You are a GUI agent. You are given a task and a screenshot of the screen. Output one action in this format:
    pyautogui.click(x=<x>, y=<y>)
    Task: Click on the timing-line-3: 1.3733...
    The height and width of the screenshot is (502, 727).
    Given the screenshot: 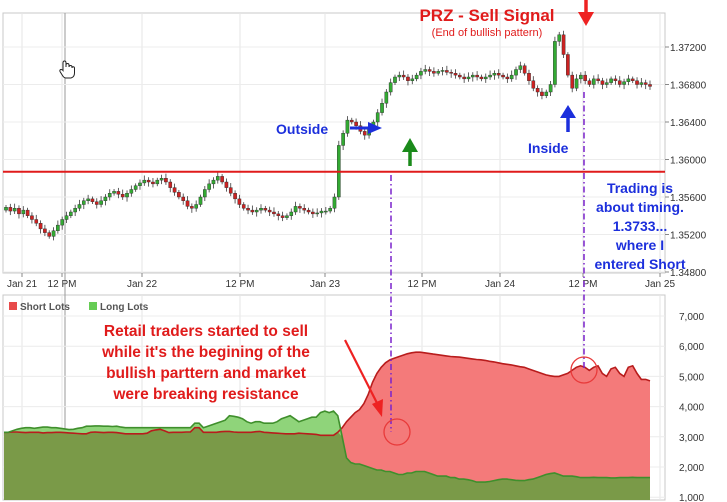 What is the action you would take?
    pyautogui.click(x=640, y=226)
    